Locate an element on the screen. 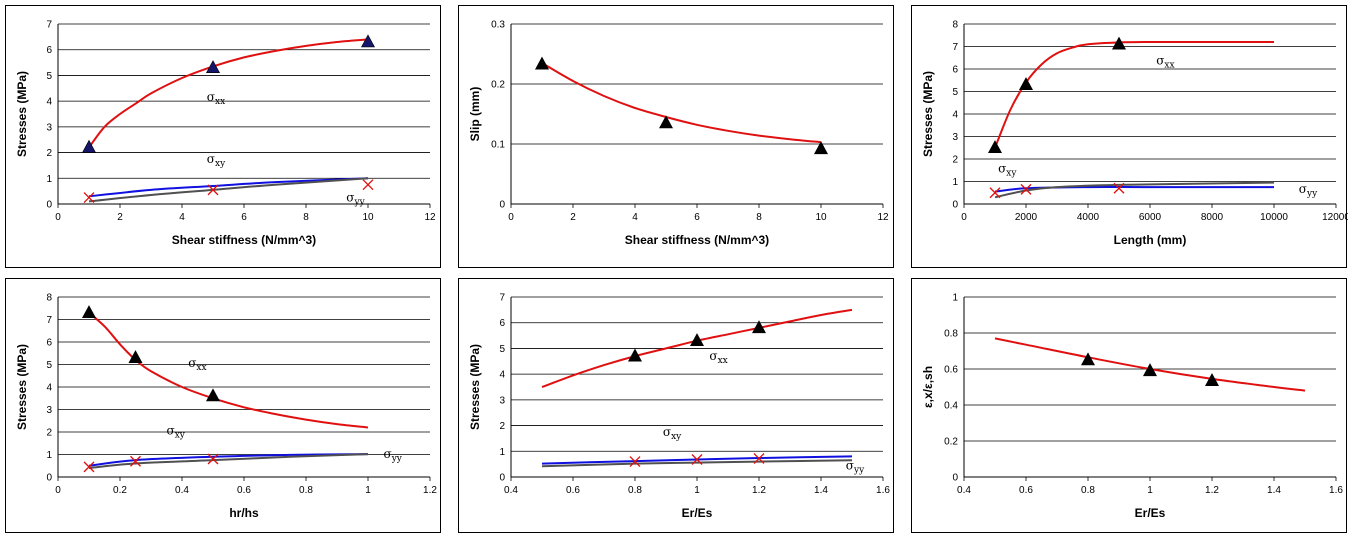  y-tick-label: 0.3 is located at coordinates (498, 25).